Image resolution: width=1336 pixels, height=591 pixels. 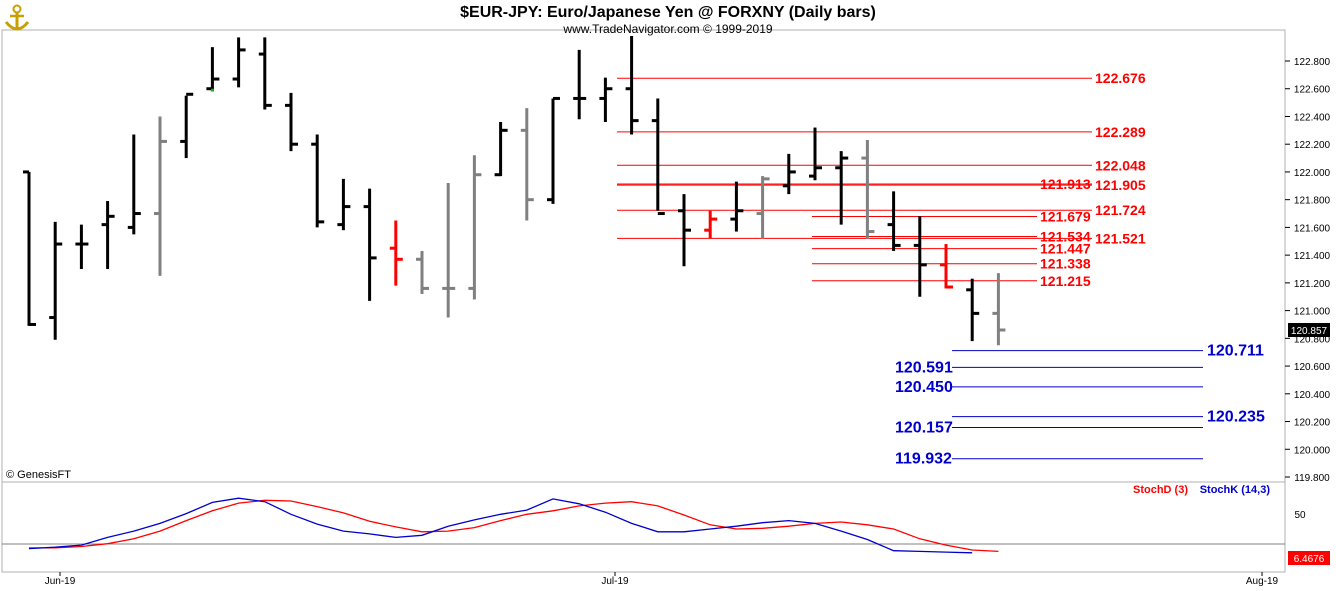 I want to click on date-axis: Jun-19 Jul-19 Aug-19, so click(x=662, y=579).